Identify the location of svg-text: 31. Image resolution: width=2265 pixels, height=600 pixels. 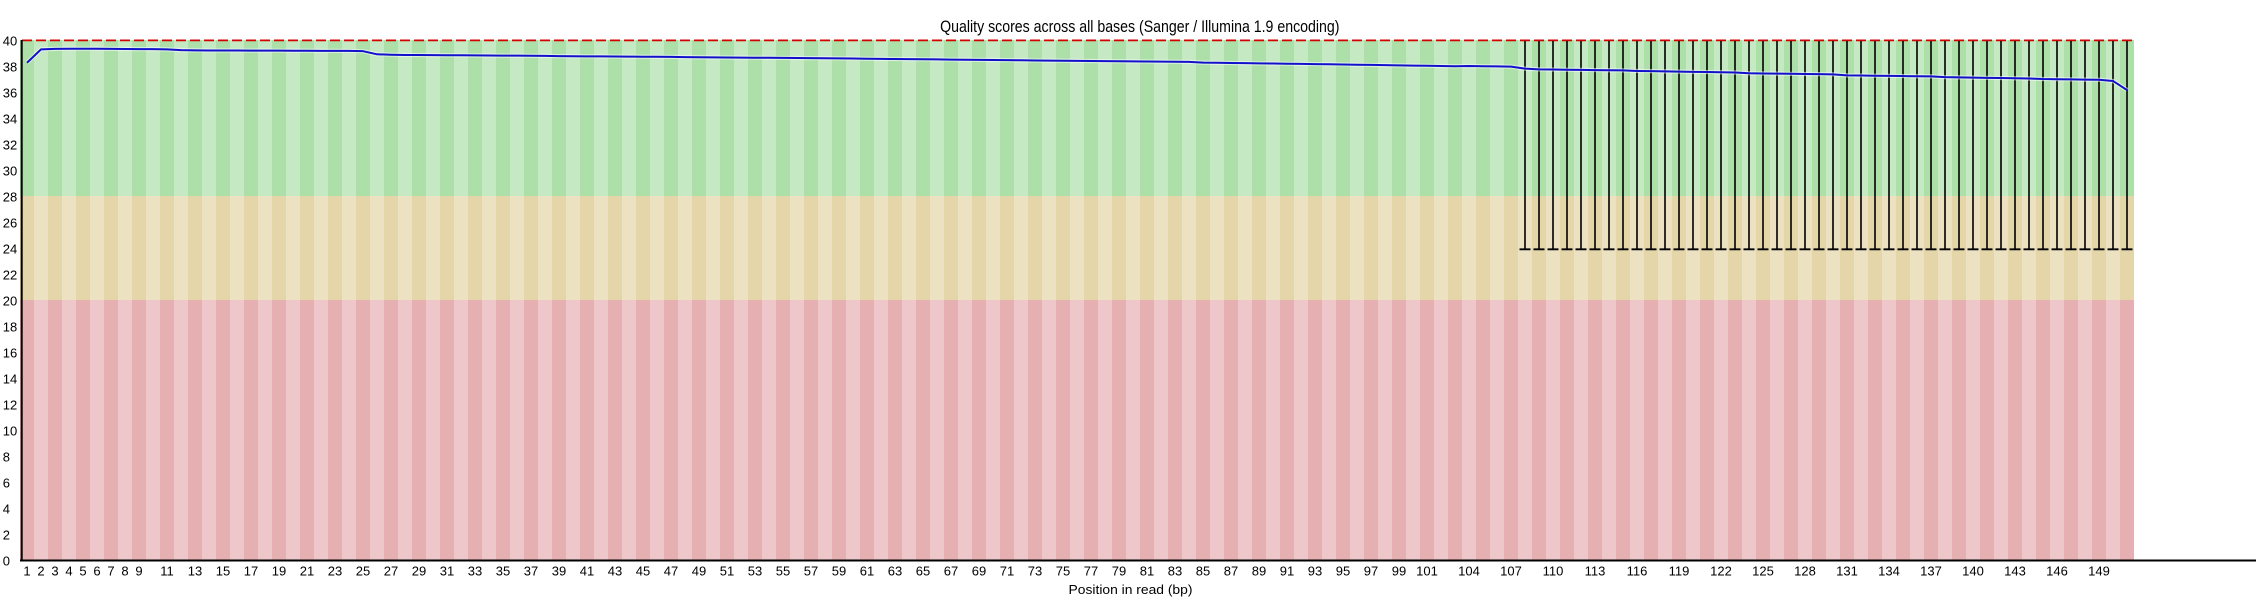
(447, 570).